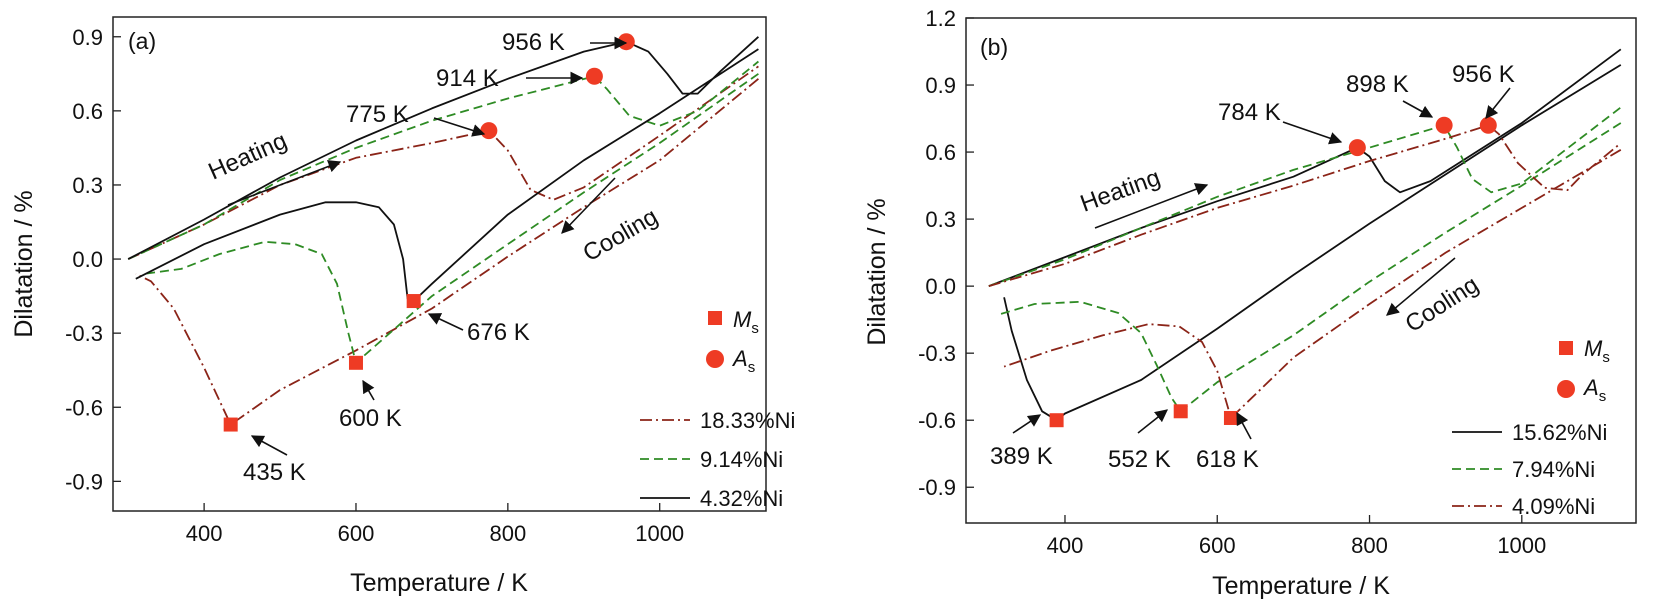  I want to click on arrow-552K, so click(1153, 421).